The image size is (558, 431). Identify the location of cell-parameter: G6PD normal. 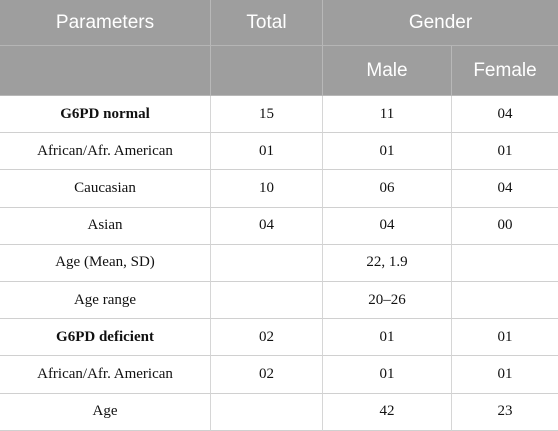
(105, 115).